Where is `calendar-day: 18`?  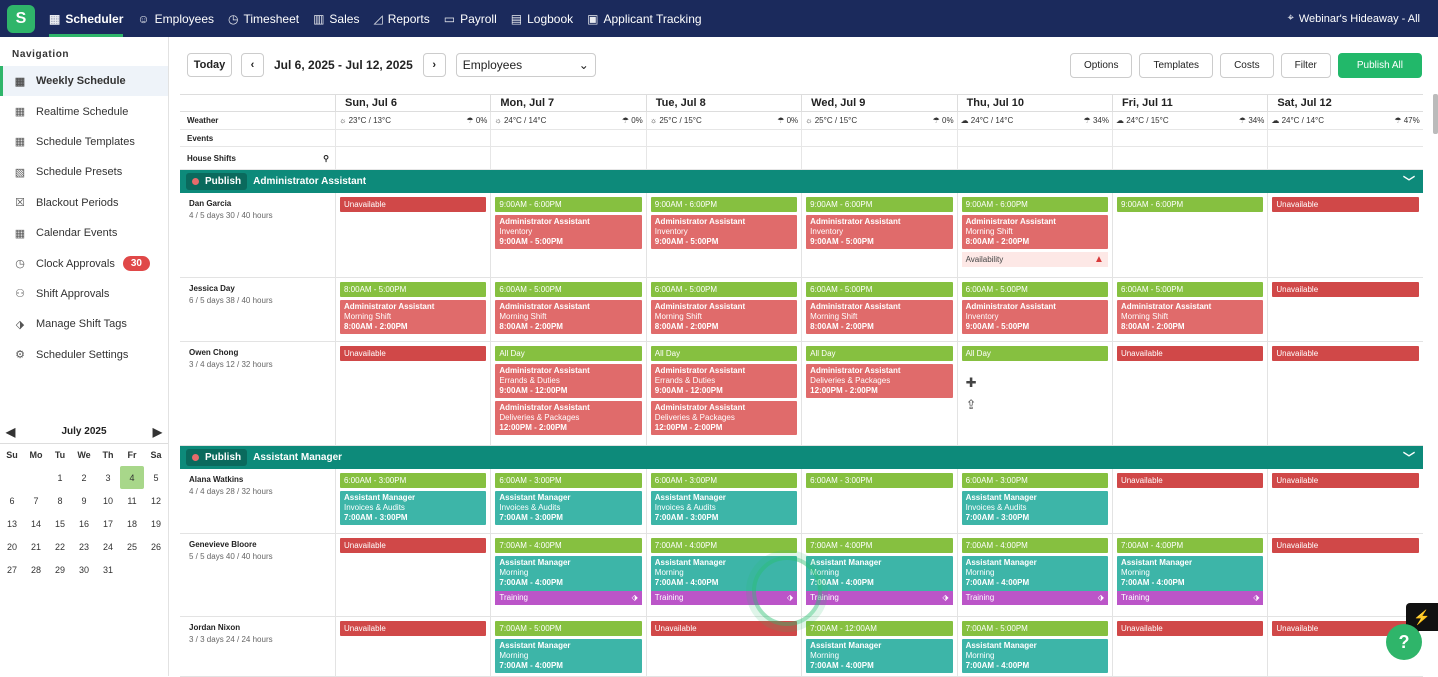 calendar-day: 18 is located at coordinates (131, 523).